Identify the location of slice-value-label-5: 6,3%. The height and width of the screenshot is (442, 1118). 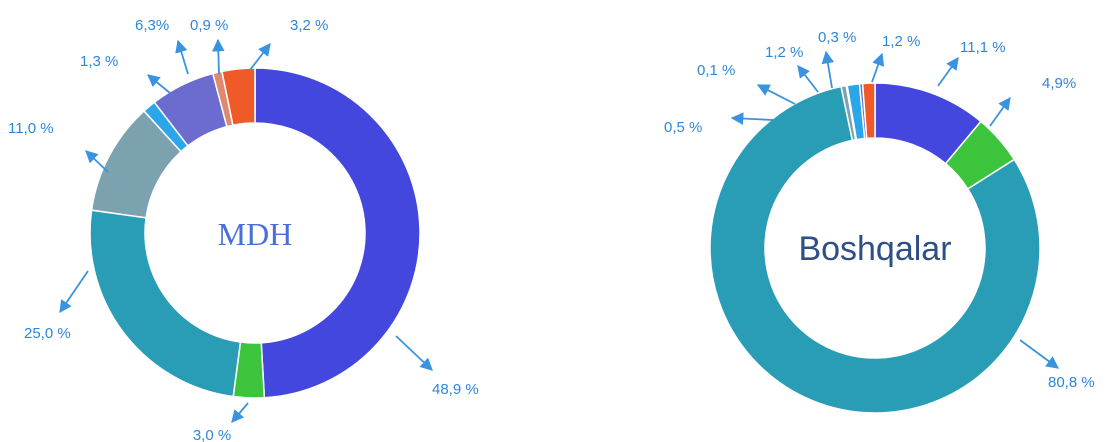
(152, 25).